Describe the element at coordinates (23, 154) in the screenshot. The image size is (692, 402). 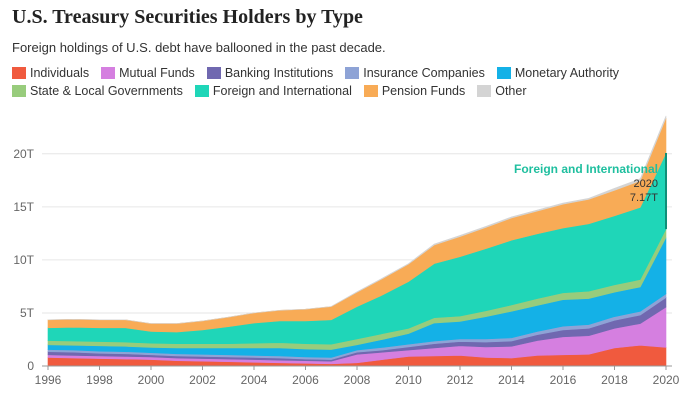
I see `y-tick-label: 20T` at that location.